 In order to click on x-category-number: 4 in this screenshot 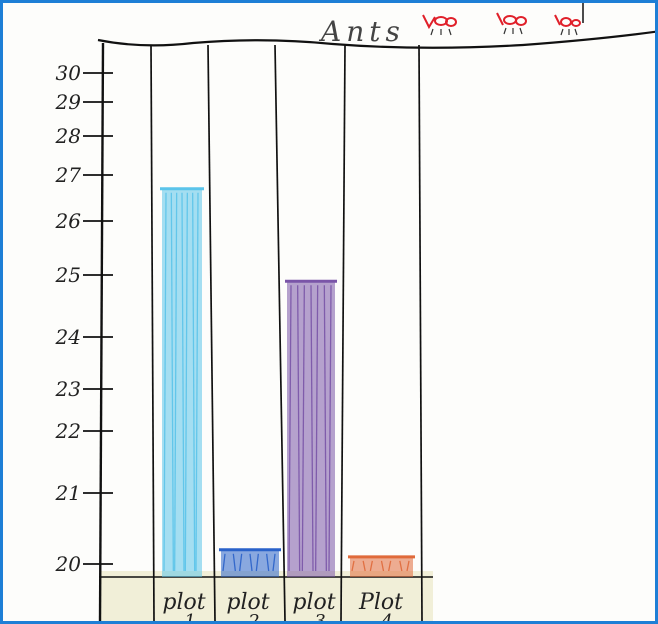, I will do `click(386, 616)`.